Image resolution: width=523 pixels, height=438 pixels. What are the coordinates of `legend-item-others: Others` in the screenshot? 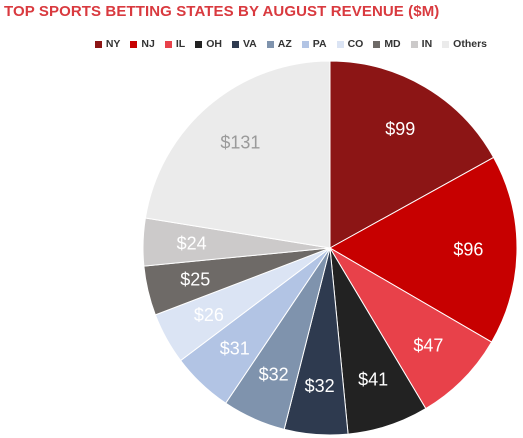 It's located at (464, 44).